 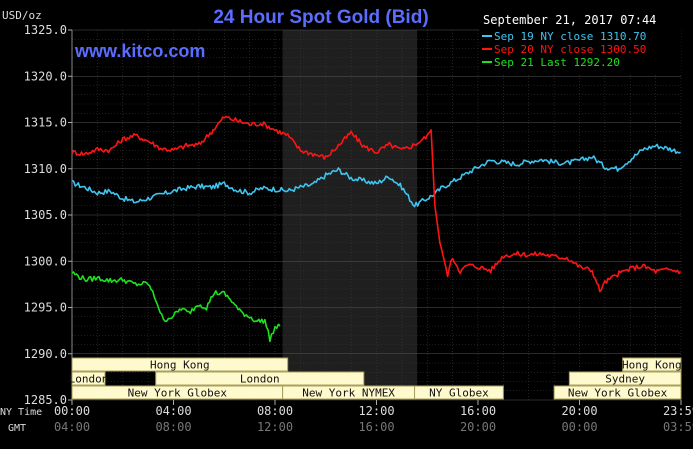 I want to click on x-axis-label-ny: NY Time, so click(x=21, y=412).